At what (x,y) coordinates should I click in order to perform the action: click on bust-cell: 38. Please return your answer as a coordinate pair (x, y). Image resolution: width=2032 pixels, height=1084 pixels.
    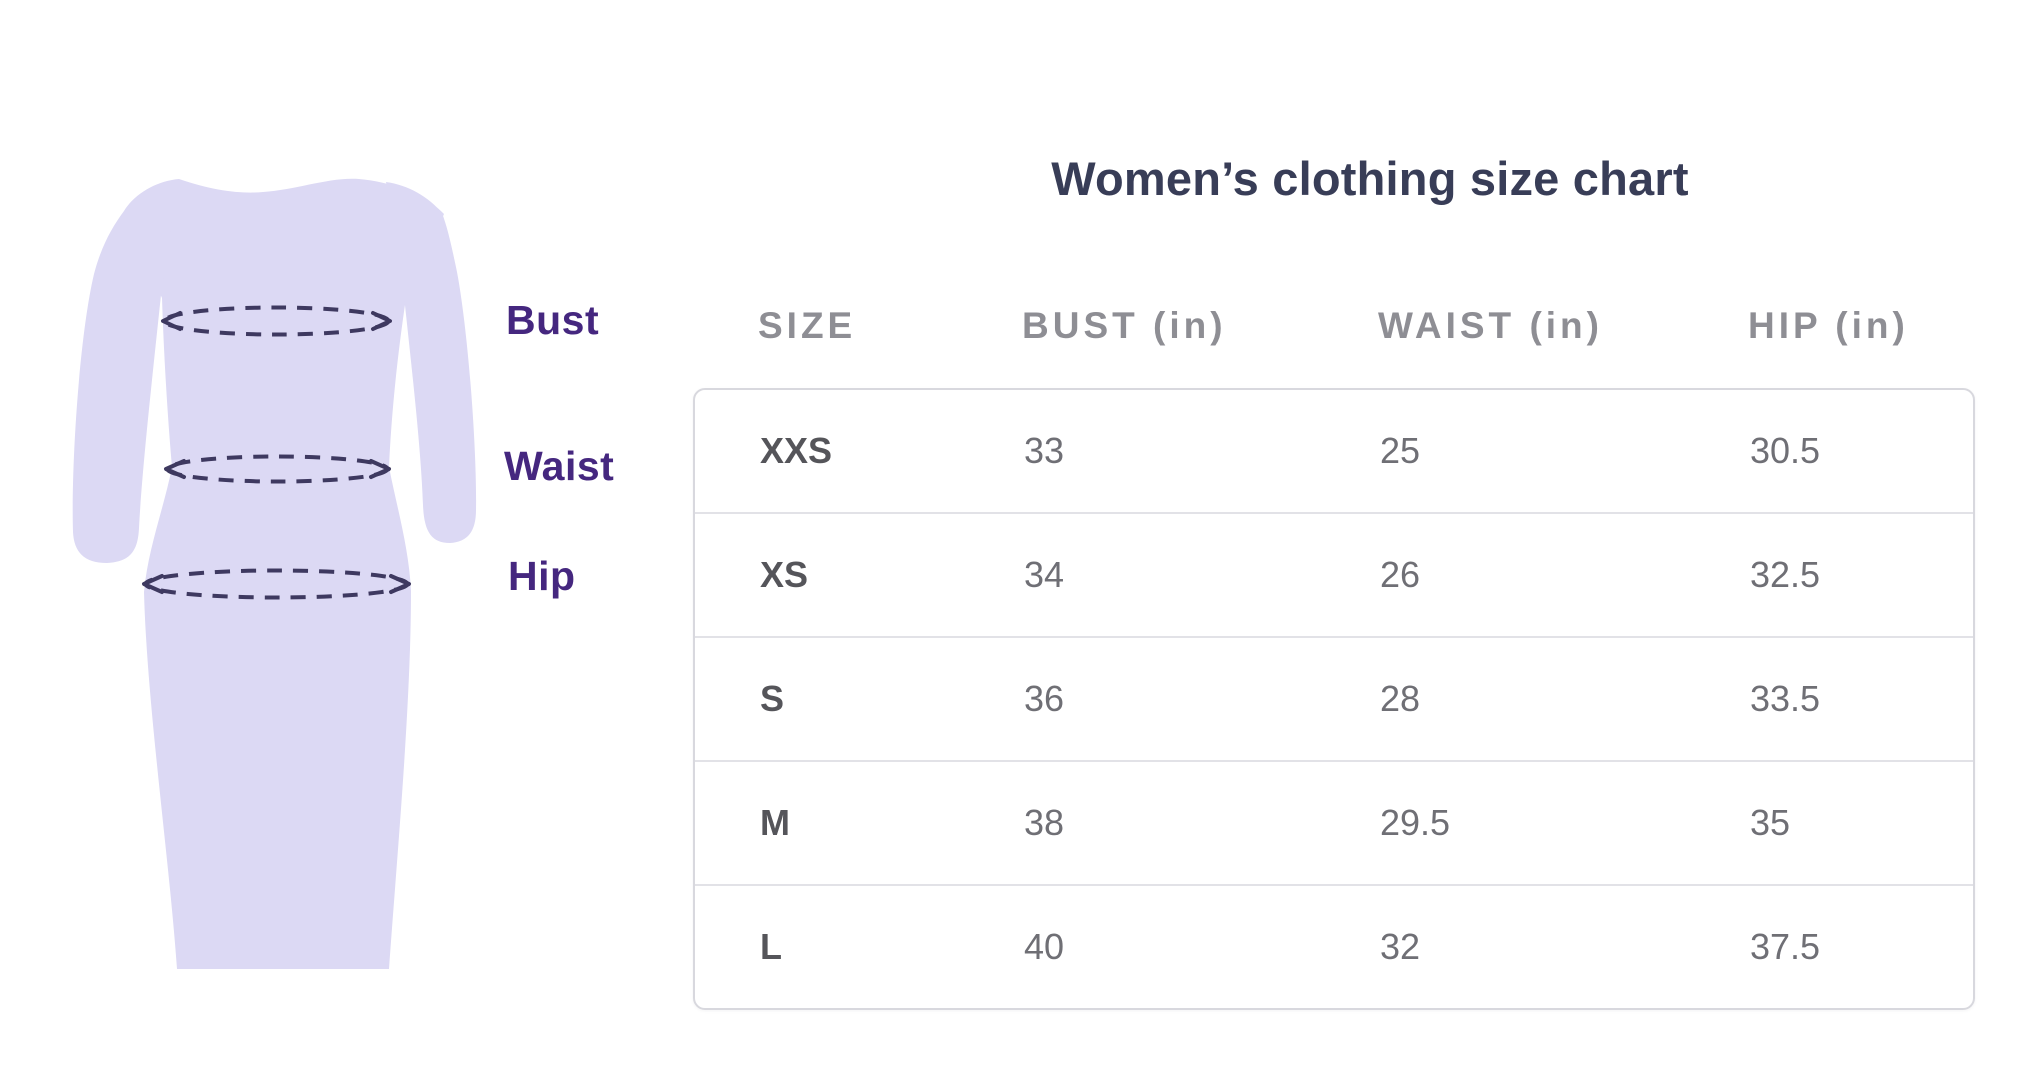
    Looking at the image, I should click on (1044, 822).